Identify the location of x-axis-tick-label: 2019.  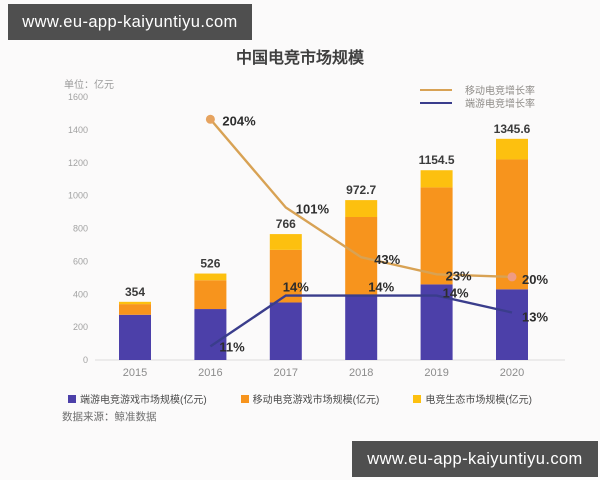
(436, 373).